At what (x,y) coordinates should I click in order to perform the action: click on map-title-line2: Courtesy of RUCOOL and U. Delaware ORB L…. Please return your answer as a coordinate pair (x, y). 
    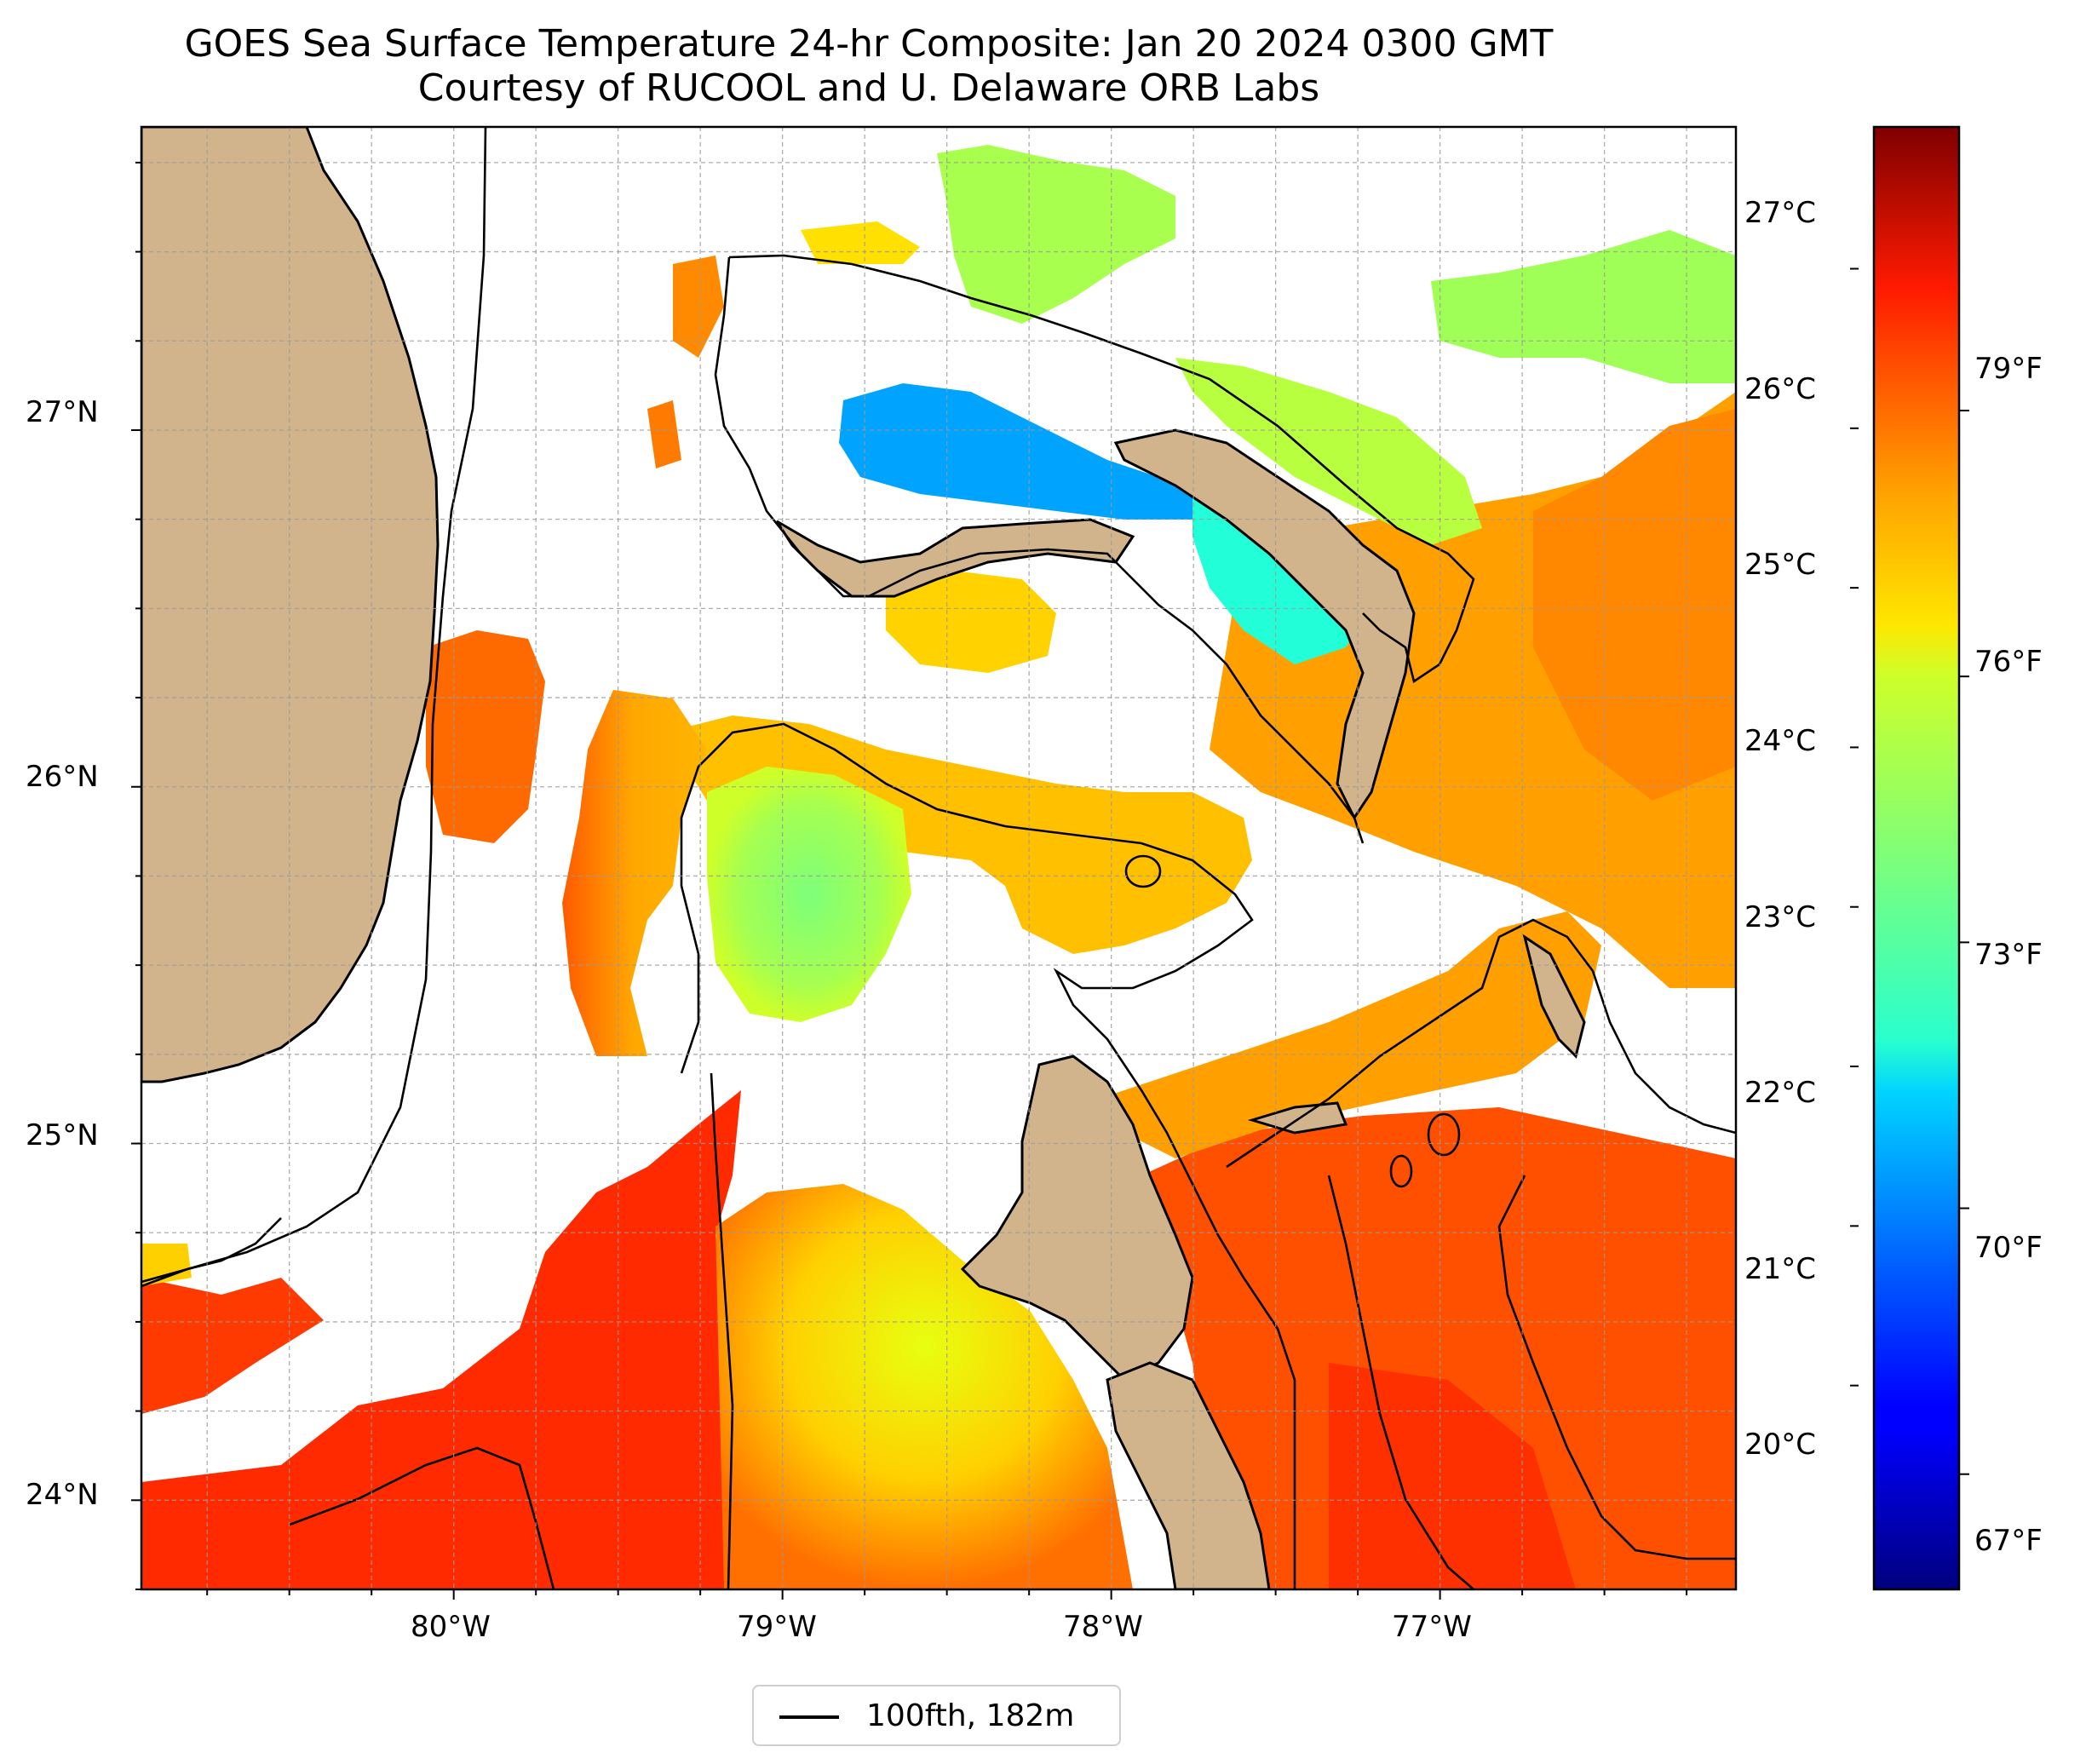
    Looking at the image, I should click on (868, 88).